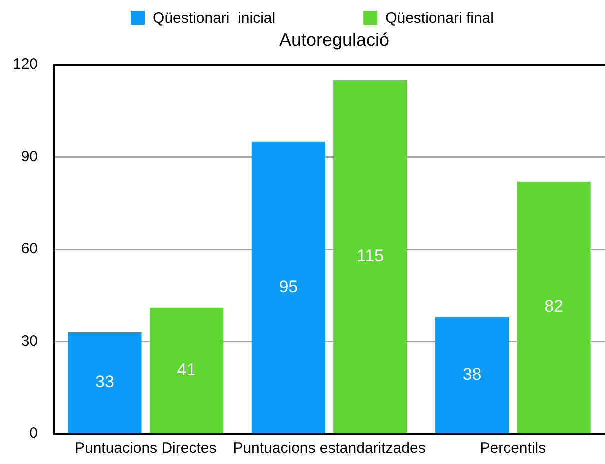  I want to click on y-tick-label: 60, so click(29, 249).